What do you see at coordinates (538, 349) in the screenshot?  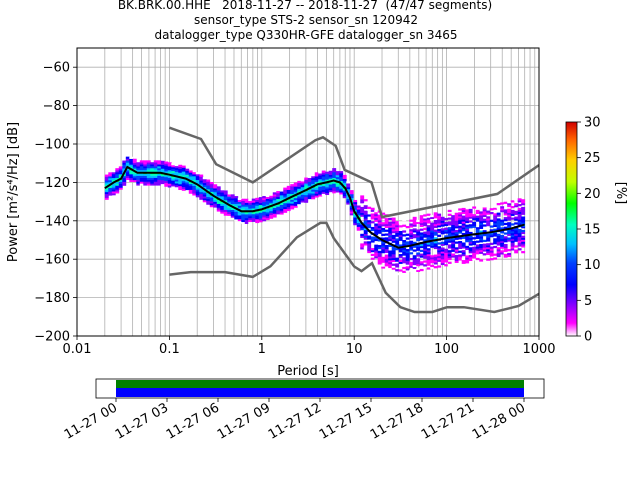 I see `x-tick-label: 1000` at bounding box center [538, 349].